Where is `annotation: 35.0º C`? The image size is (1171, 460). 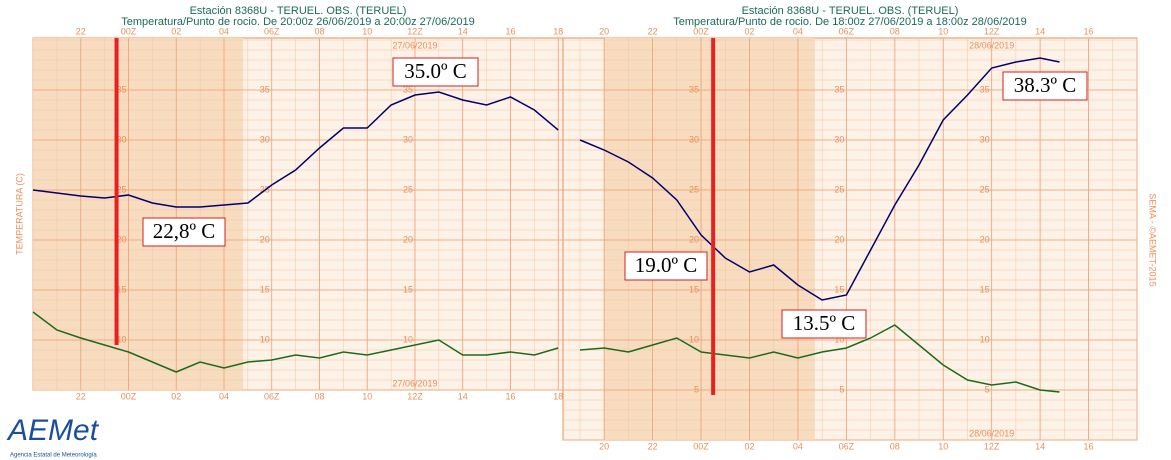
annotation: 35.0º C is located at coordinates (435, 71).